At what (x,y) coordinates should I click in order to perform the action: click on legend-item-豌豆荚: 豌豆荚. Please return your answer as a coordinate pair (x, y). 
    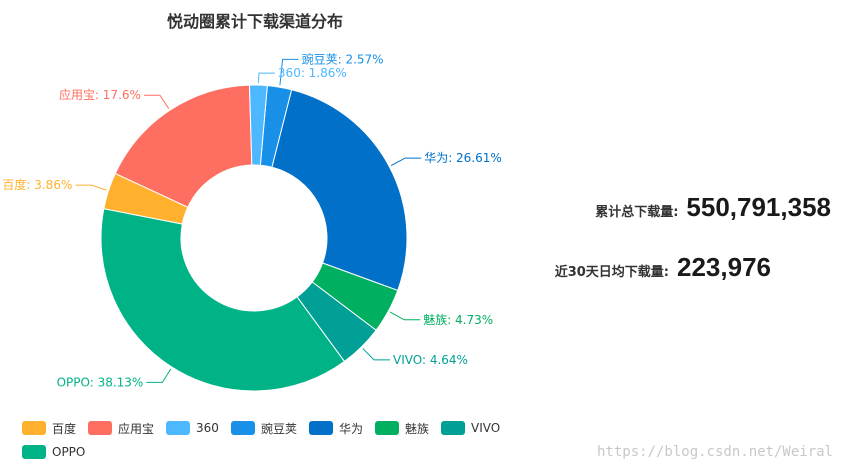
    Looking at the image, I should click on (263, 428).